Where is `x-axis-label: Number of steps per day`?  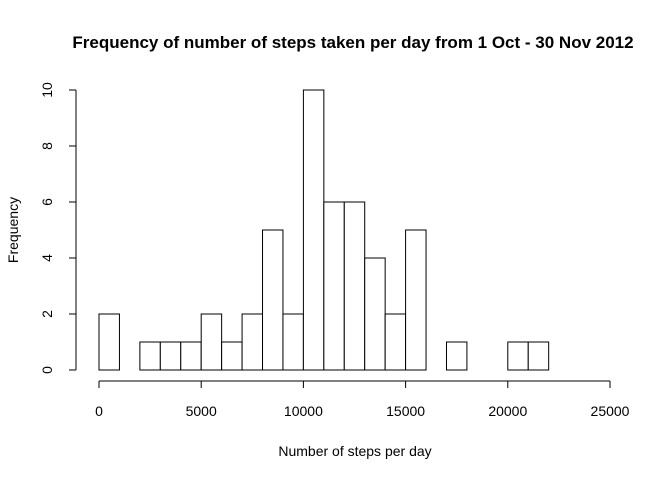 x-axis-label: Number of steps per day is located at coordinates (354, 451).